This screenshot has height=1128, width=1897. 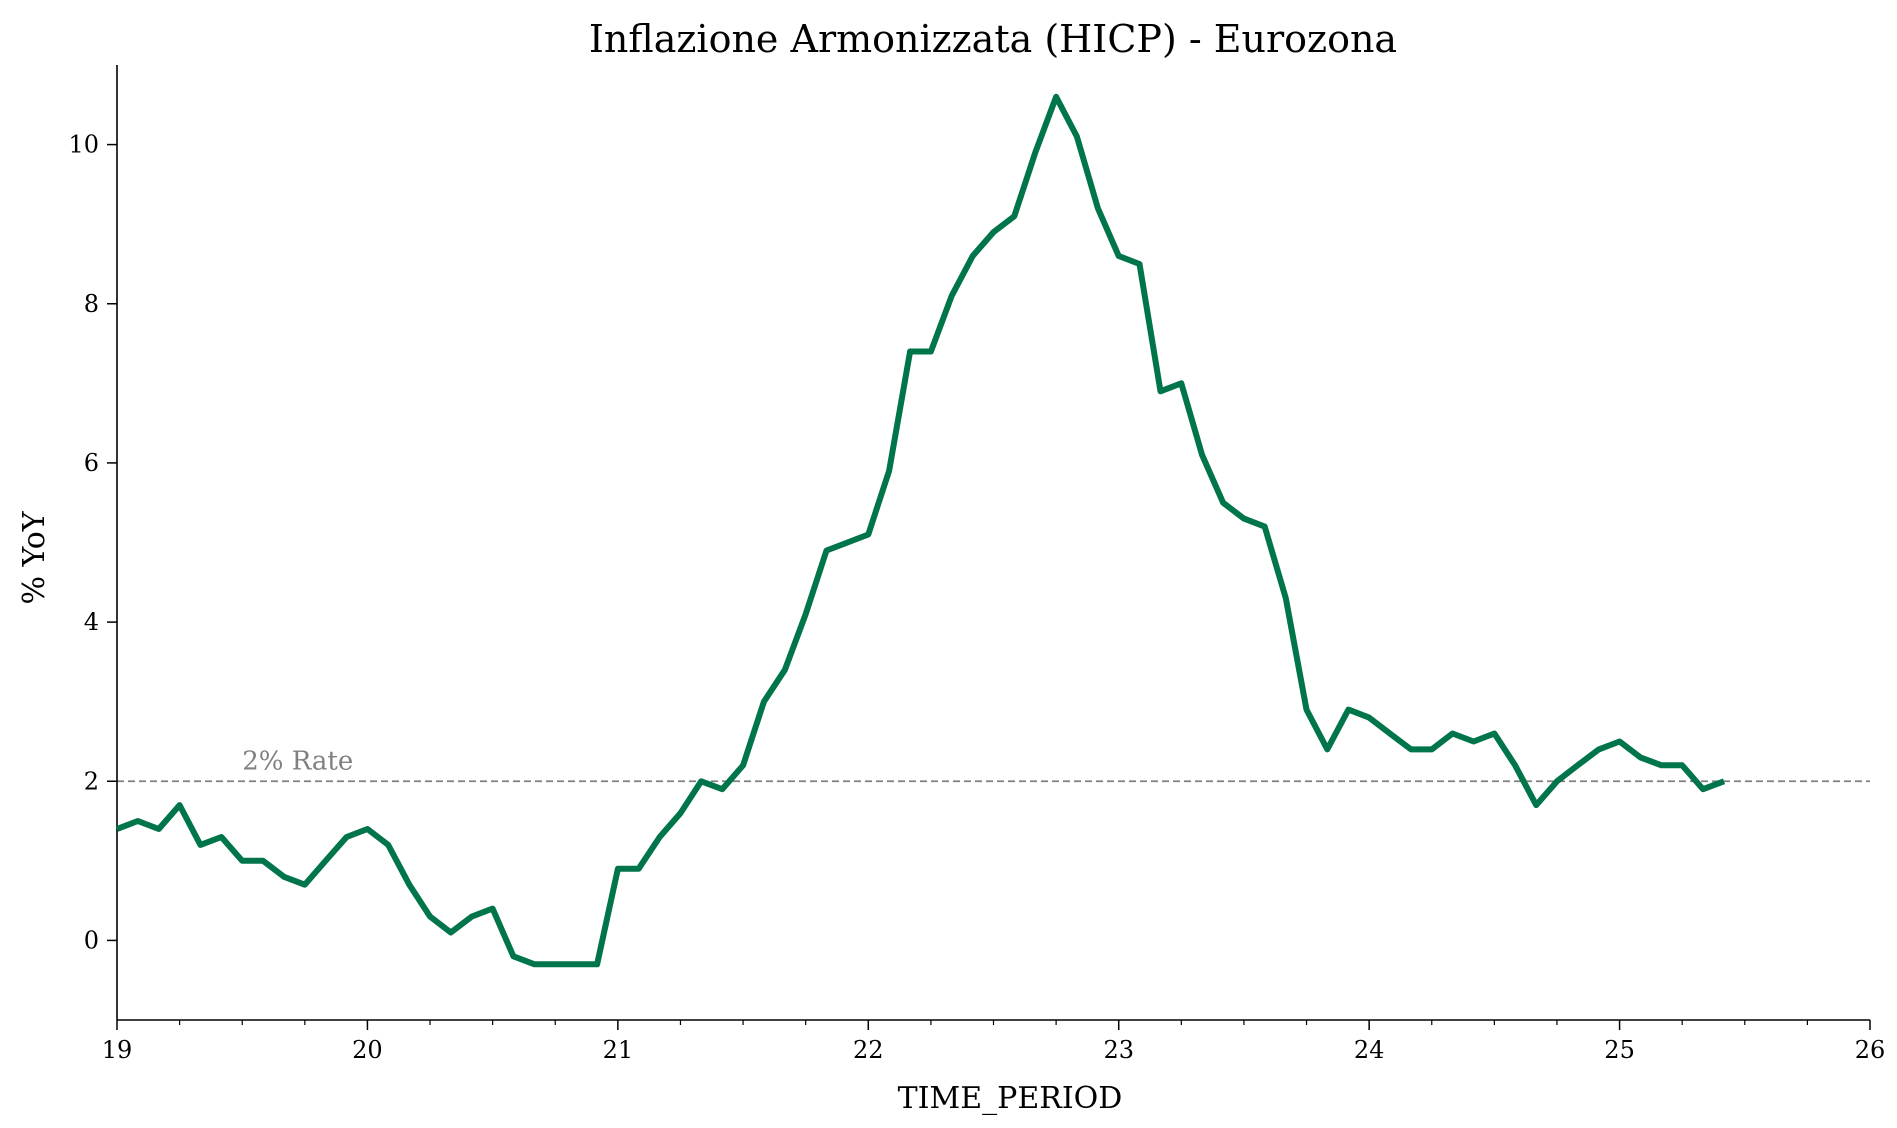 What do you see at coordinates (1619, 1050) in the screenshot?
I see `x-tick-label: 25` at bounding box center [1619, 1050].